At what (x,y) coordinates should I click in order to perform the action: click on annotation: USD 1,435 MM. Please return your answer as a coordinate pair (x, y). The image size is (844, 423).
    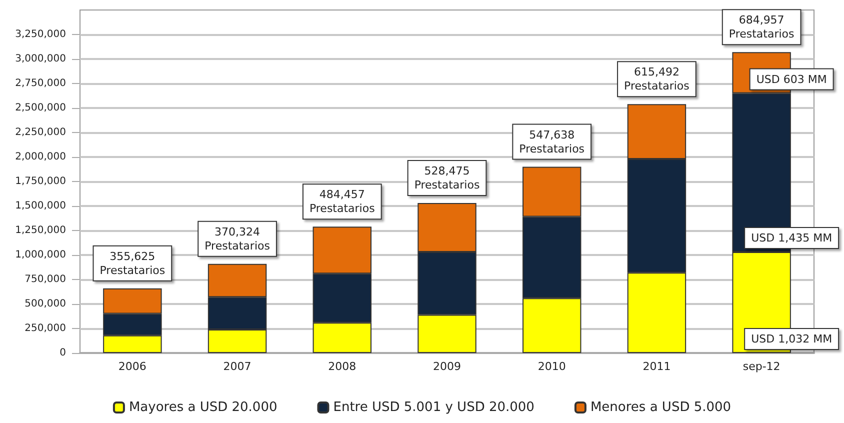
    Looking at the image, I should click on (791, 238).